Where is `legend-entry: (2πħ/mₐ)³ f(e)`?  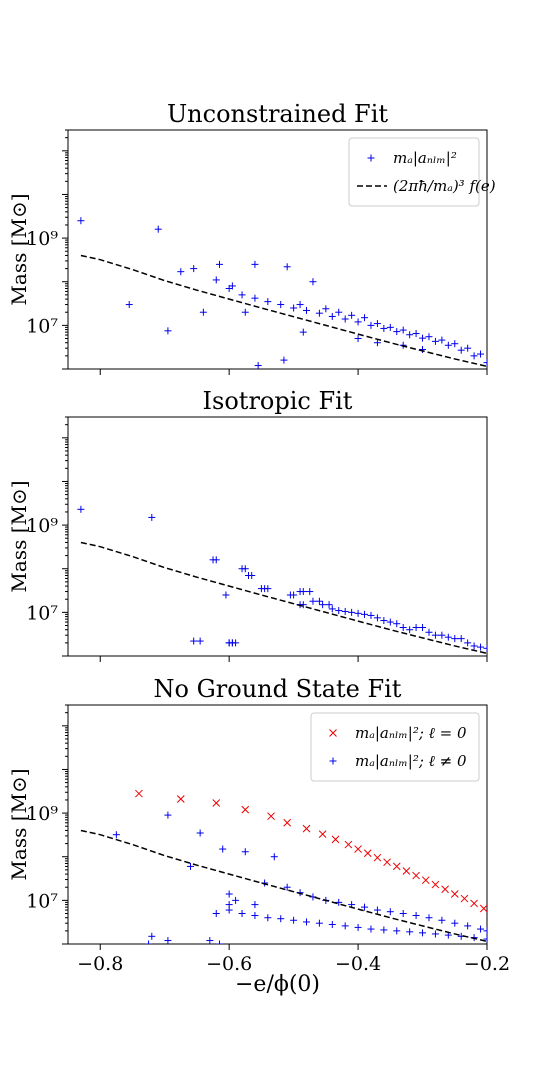 legend-entry: (2πħ/mₐ)³ f(e) is located at coordinates (426, 186).